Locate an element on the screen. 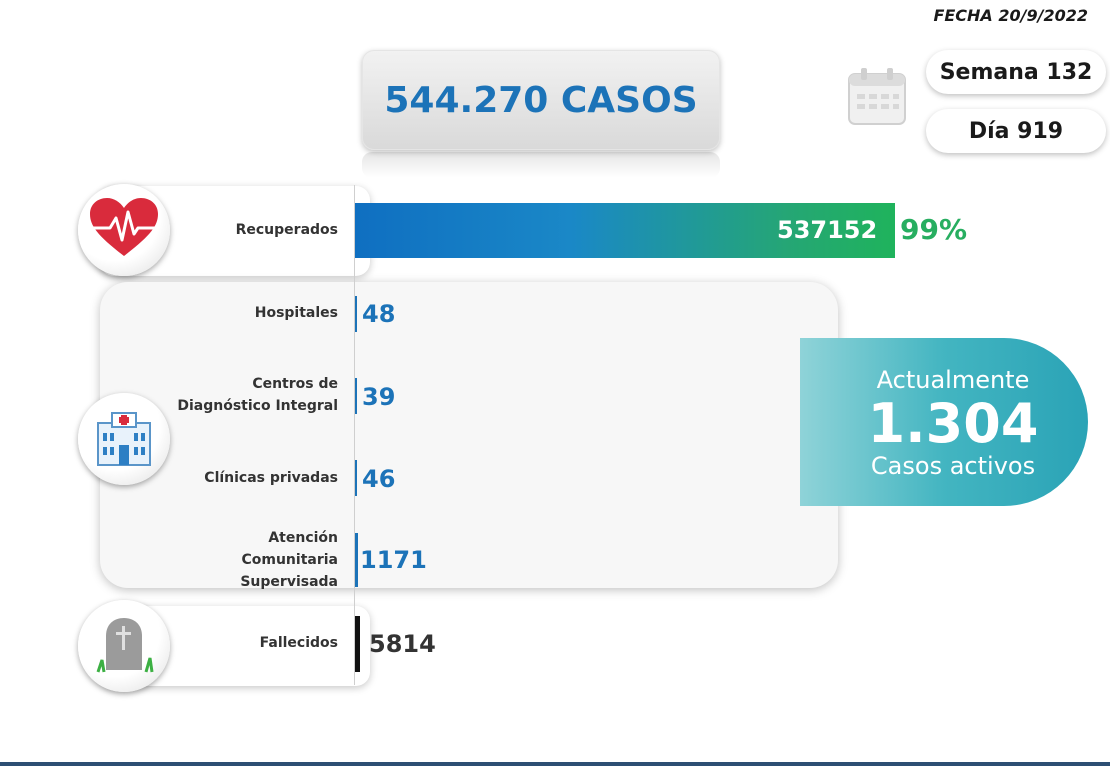  hospital-icon-circle is located at coordinates (124, 439).